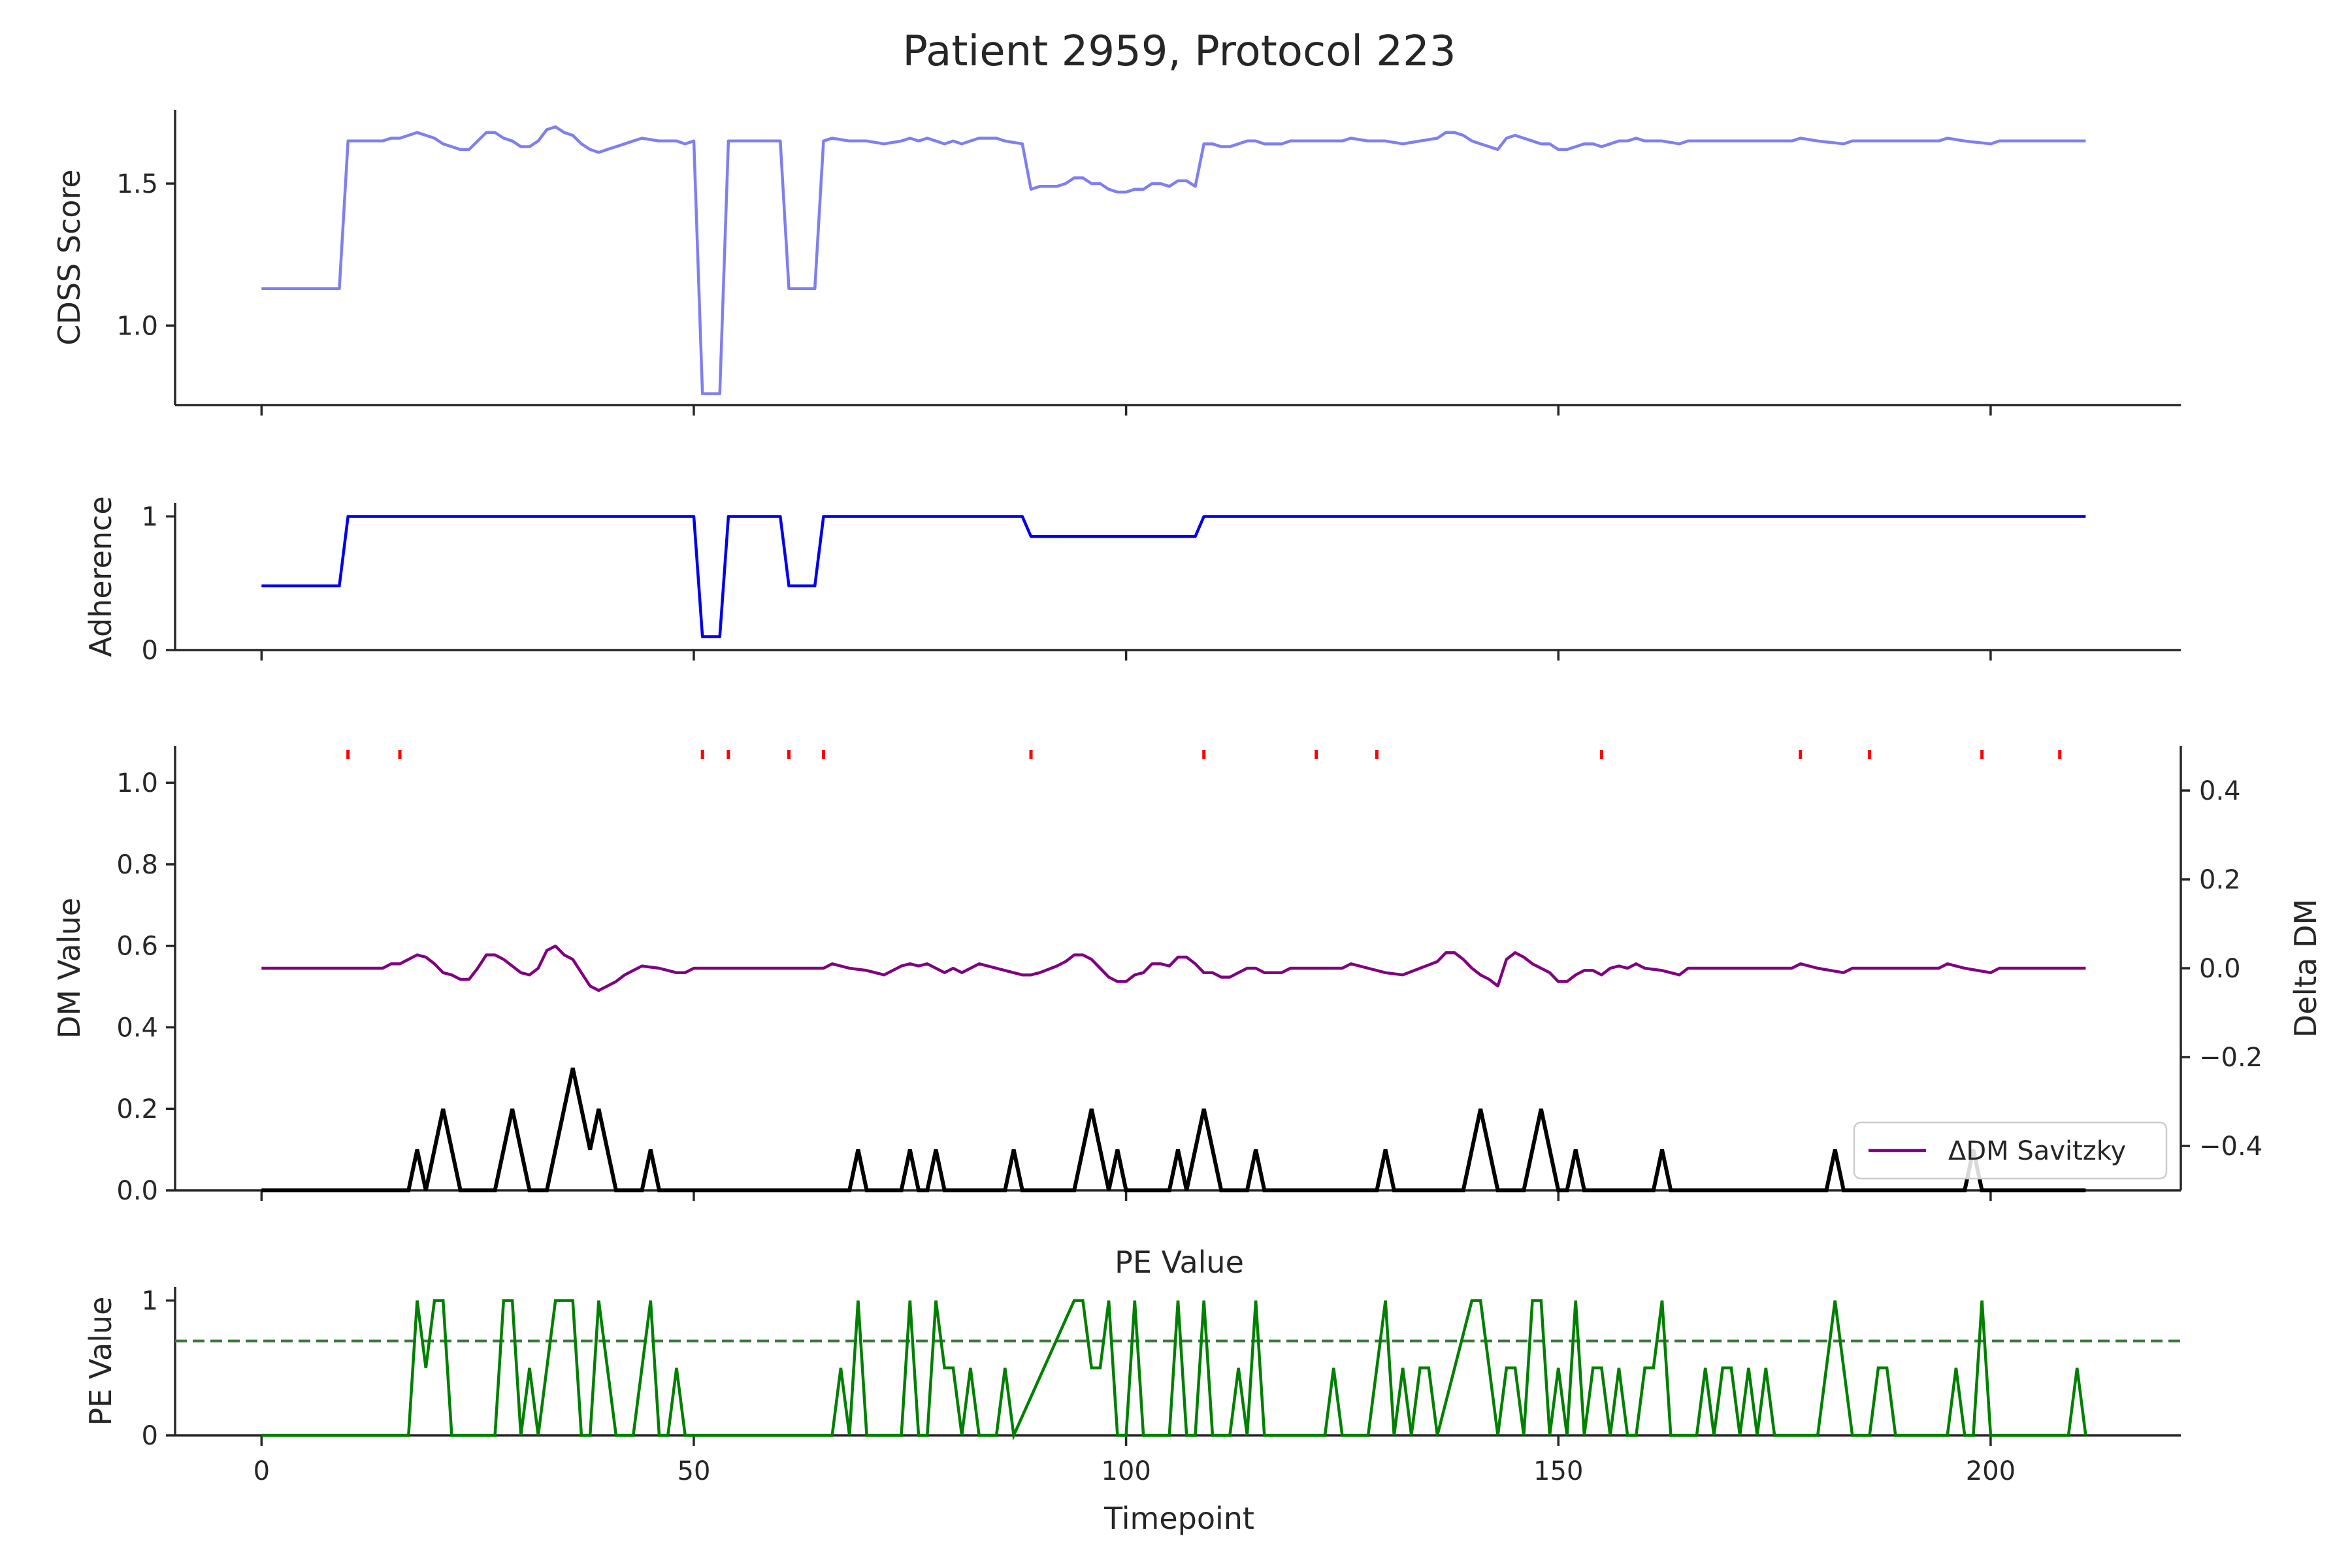 The image size is (2352, 1568). Describe the element at coordinates (150, 517) in the screenshot. I see `adherence-y-tick-label: 1` at that location.